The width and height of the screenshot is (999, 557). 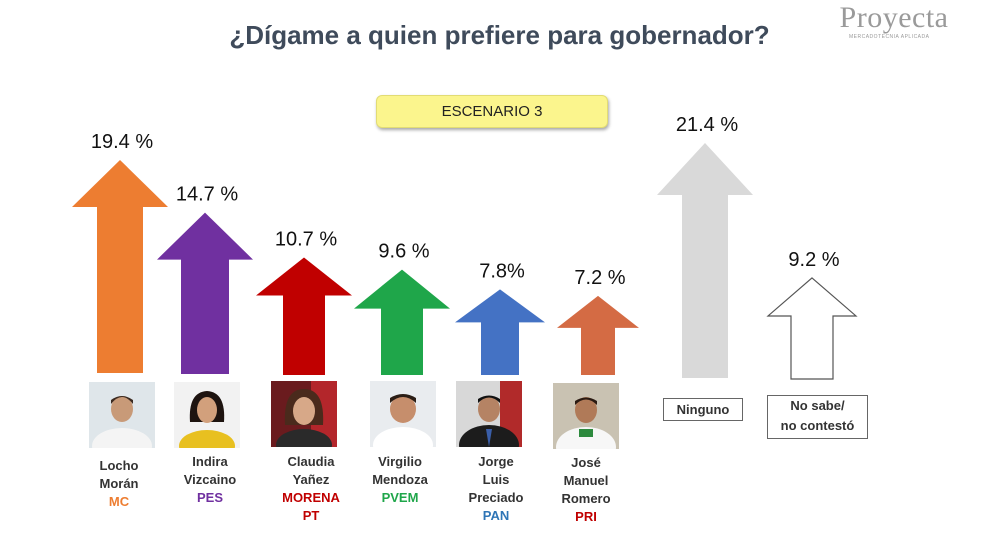 I want to click on value-label-indira-vizcaino: 14.7 %, so click(x=207, y=195).